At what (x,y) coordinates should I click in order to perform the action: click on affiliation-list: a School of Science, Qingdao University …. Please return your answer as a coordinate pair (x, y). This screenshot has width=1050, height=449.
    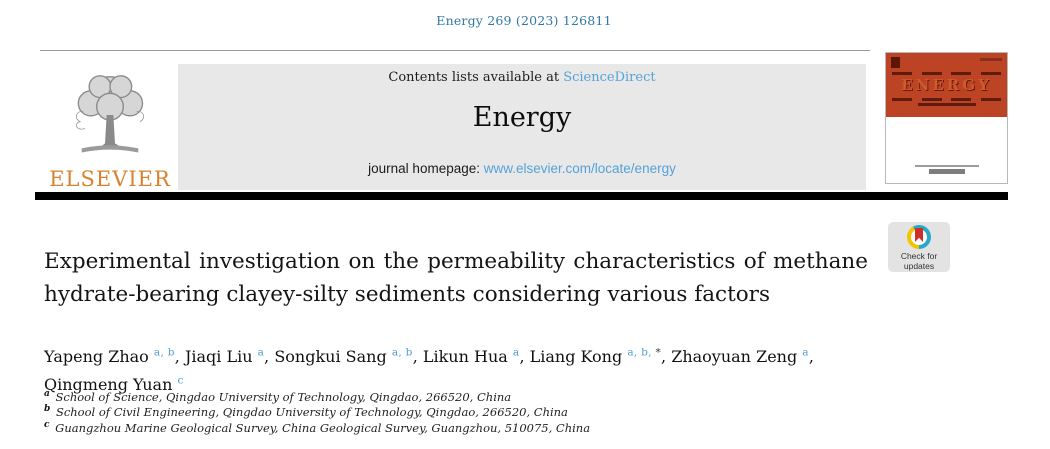
    Looking at the image, I should click on (424, 412).